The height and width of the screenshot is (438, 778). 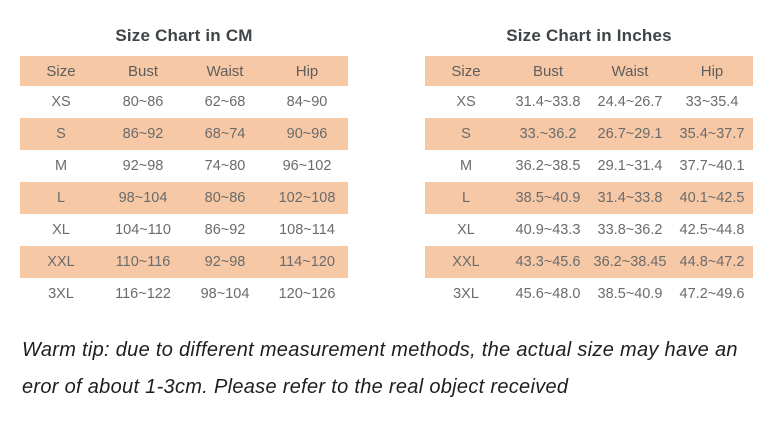 I want to click on value-cell: 68~74, so click(x=225, y=134).